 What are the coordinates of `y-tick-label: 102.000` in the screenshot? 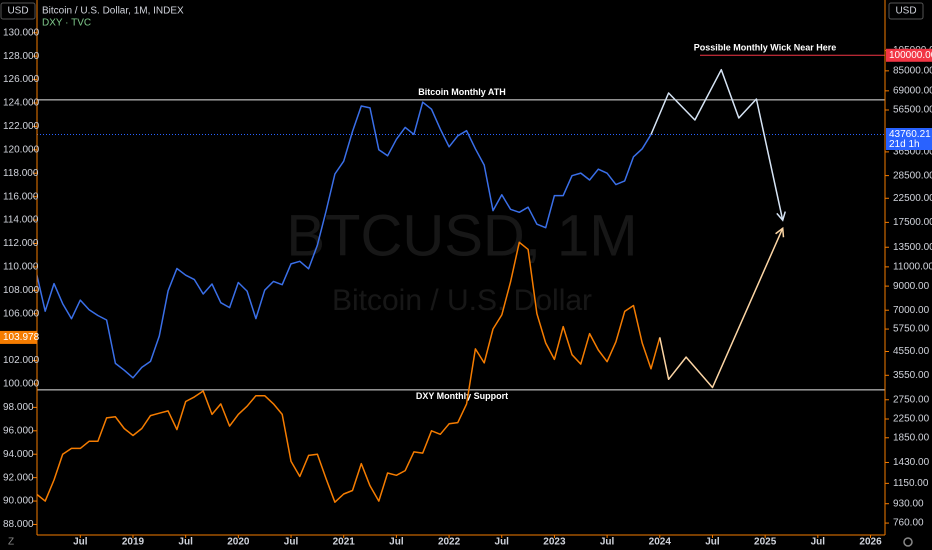 It's located at (21, 360).